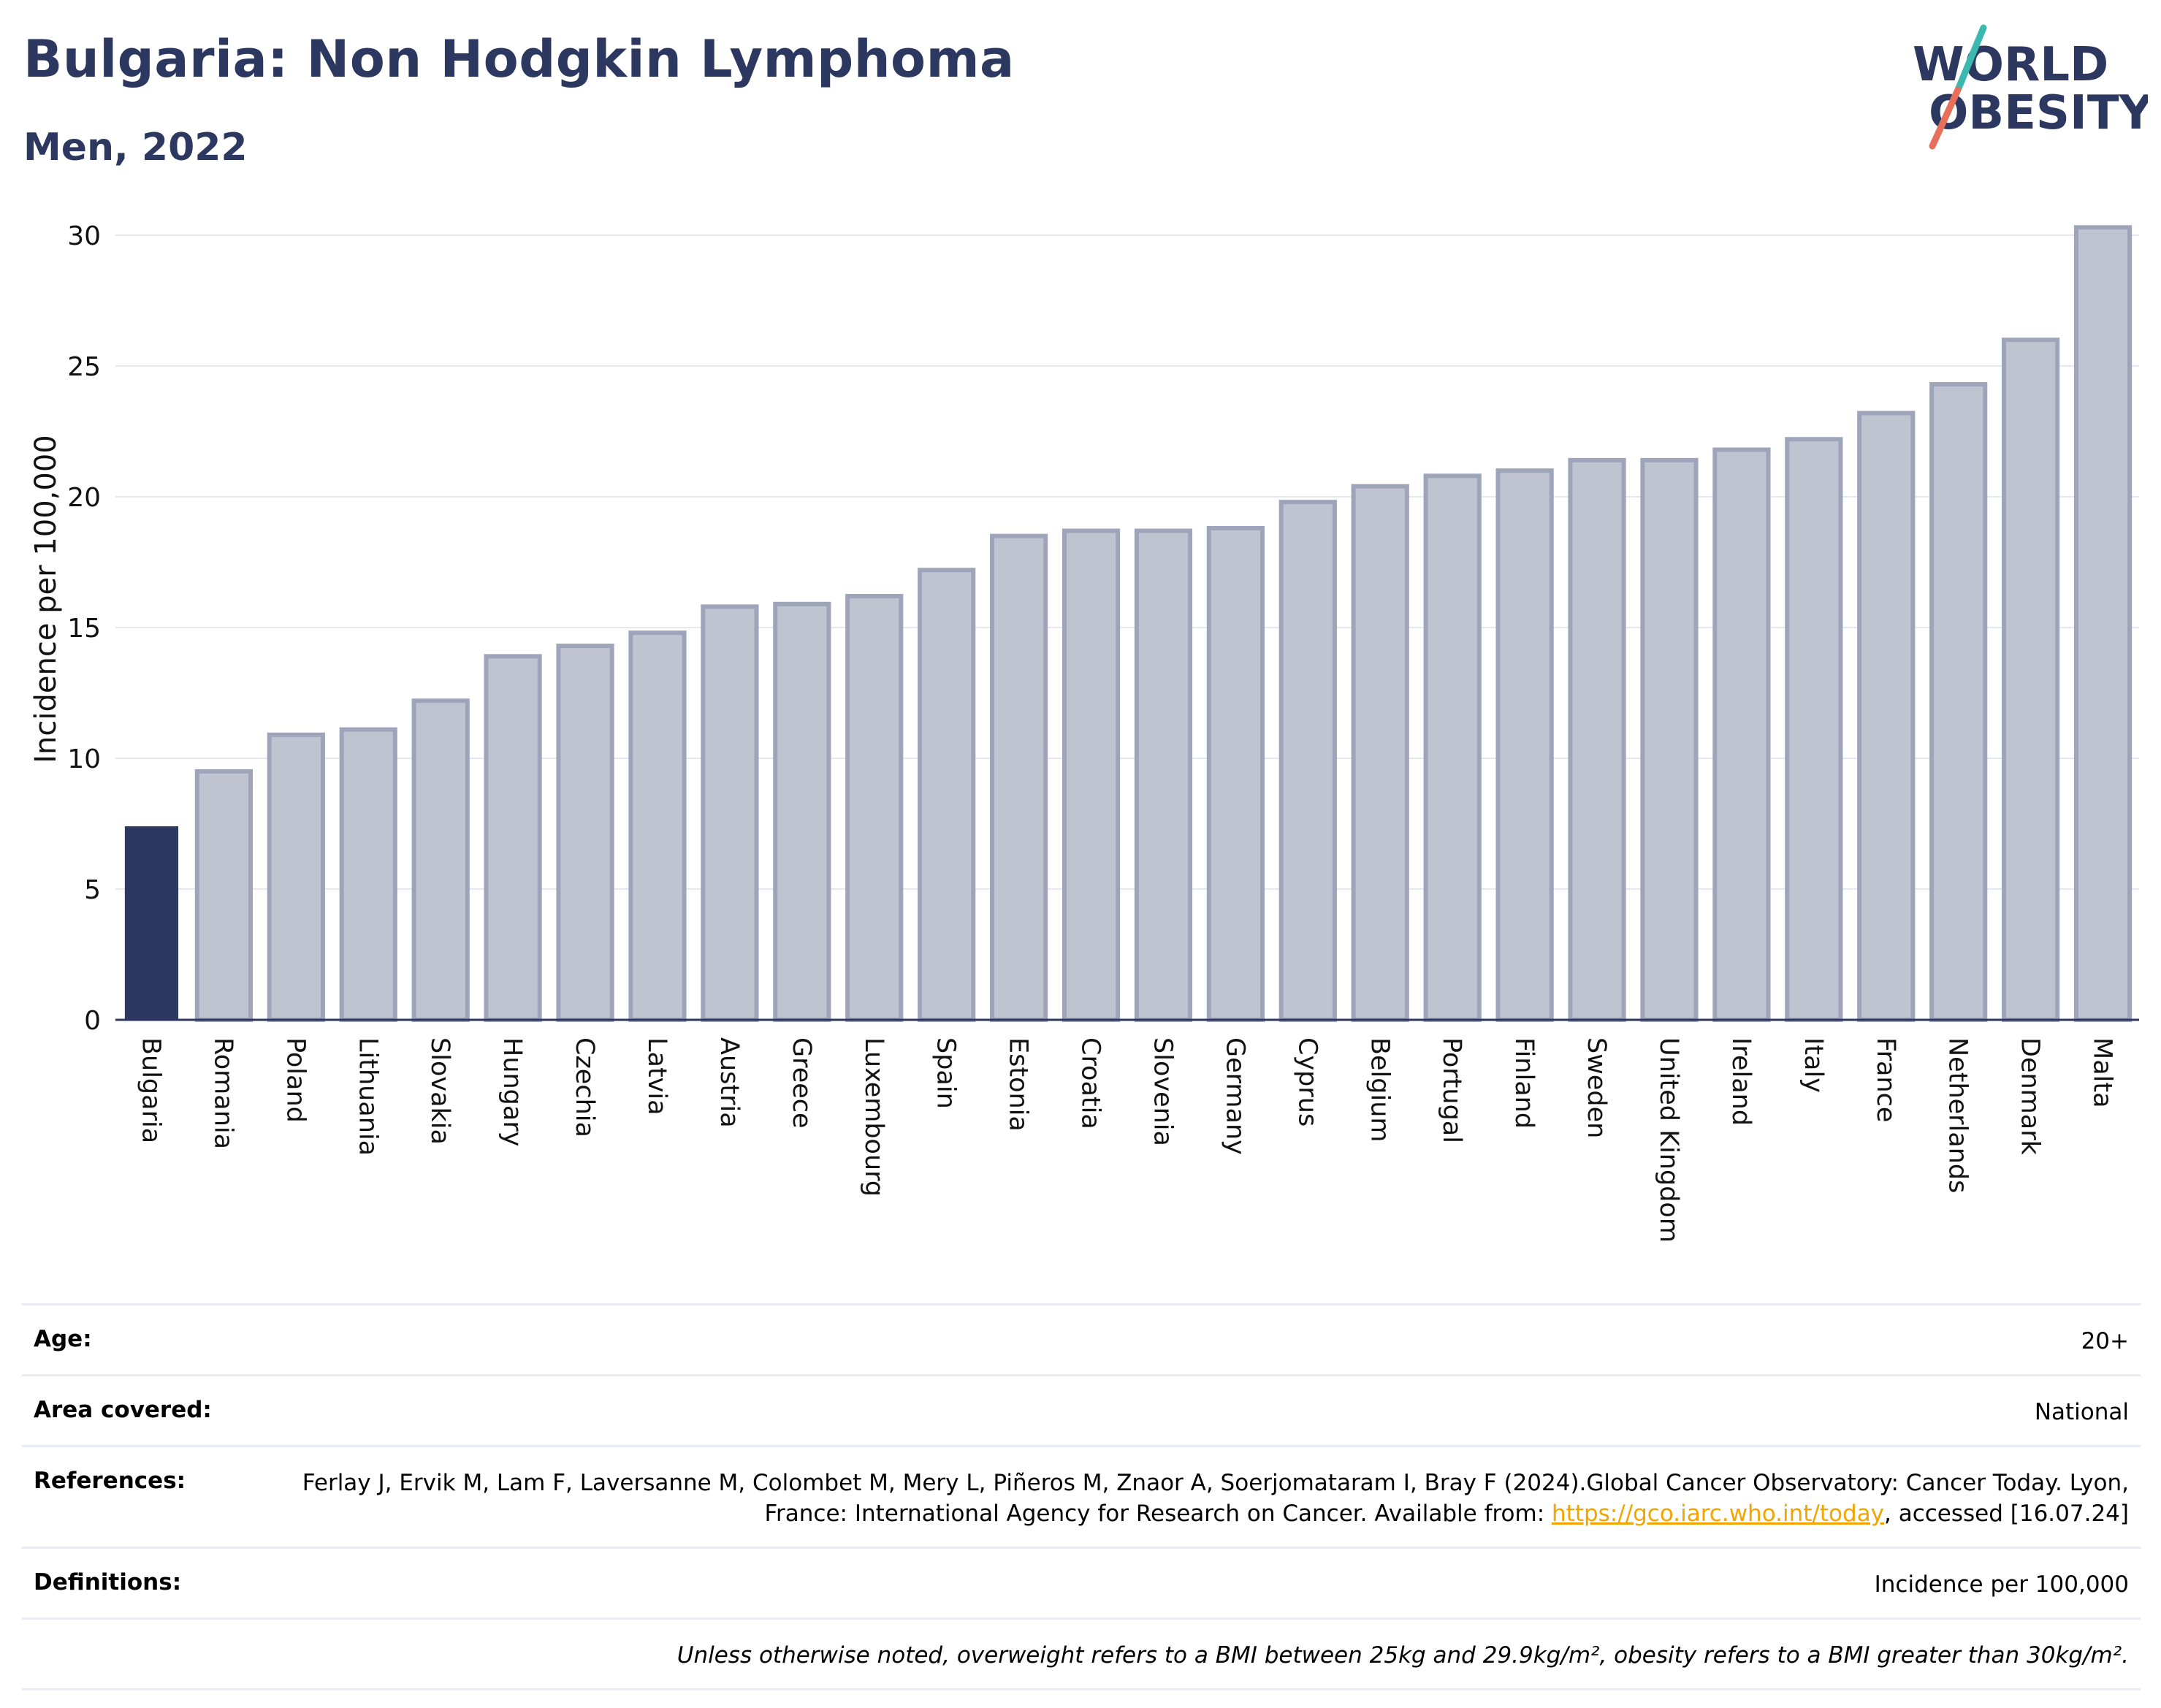 The image size is (2161, 1708). What do you see at coordinates (441, 860) in the screenshot?
I see `bar-slovakia` at bounding box center [441, 860].